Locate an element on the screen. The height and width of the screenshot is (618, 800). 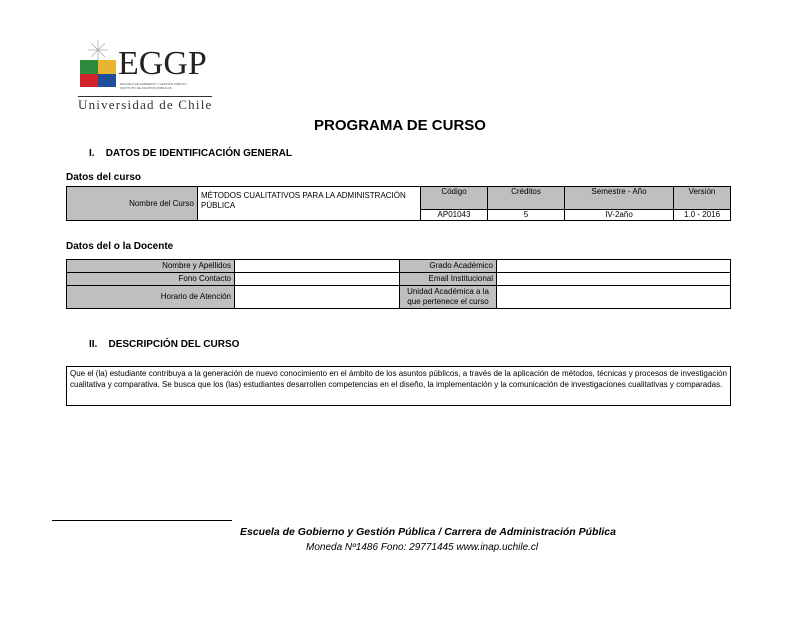
label-email: Email Institucional is located at coordinates (448, 279).